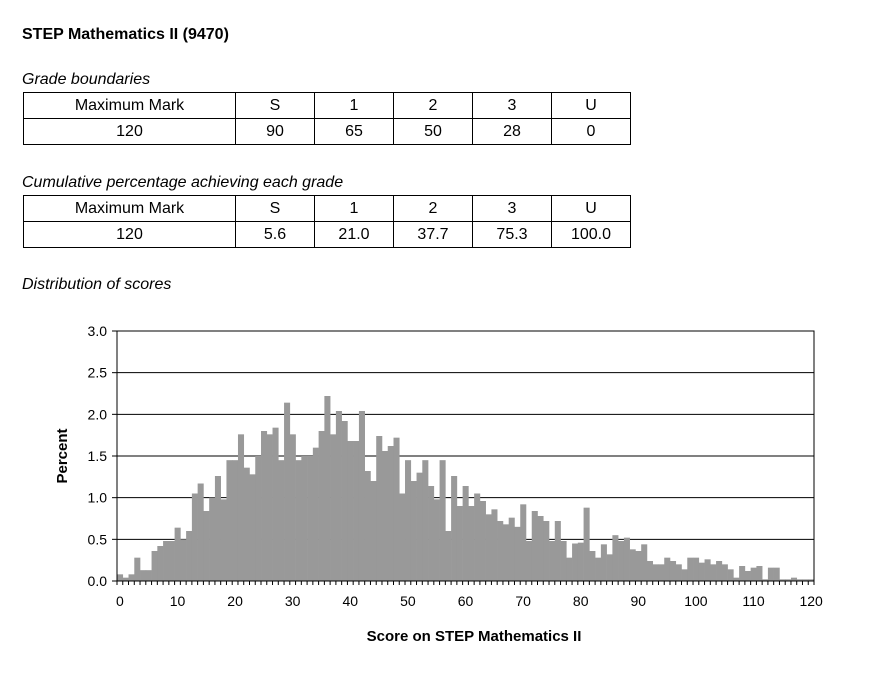 The width and height of the screenshot is (881, 680). I want to click on page-title: STEP Mathematics II (9470), so click(125, 34).